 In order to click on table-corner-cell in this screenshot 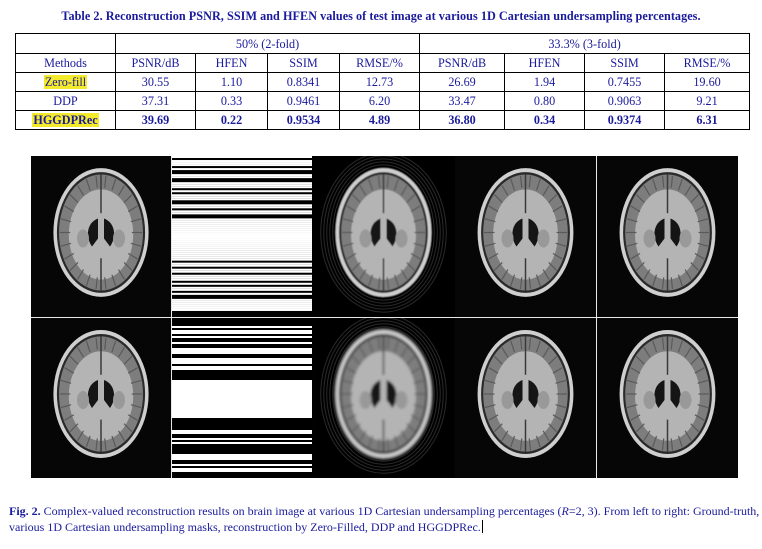, I will do `click(65, 43)`.